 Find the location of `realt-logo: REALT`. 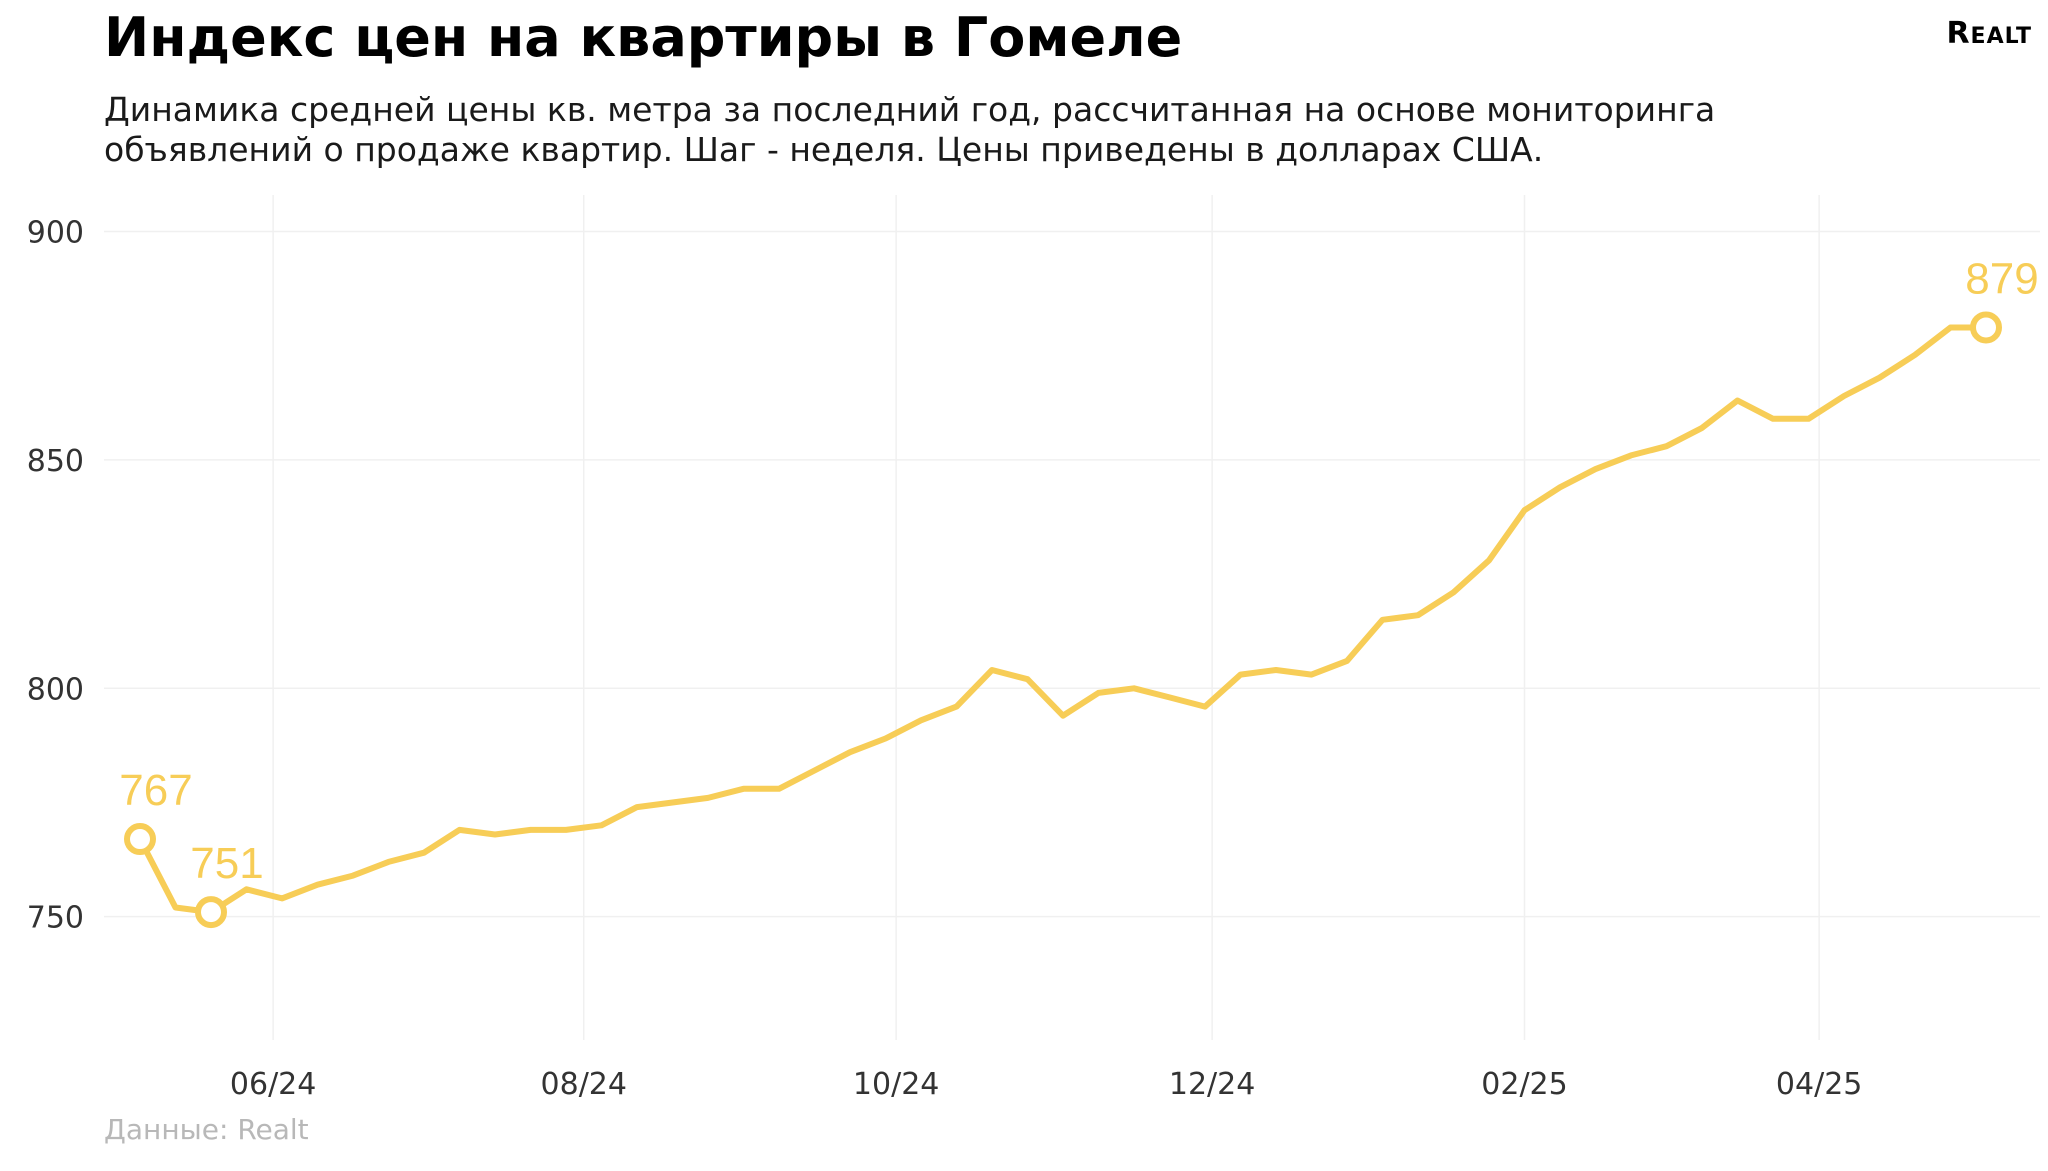

realt-logo: REALT is located at coordinates (1989, 33).